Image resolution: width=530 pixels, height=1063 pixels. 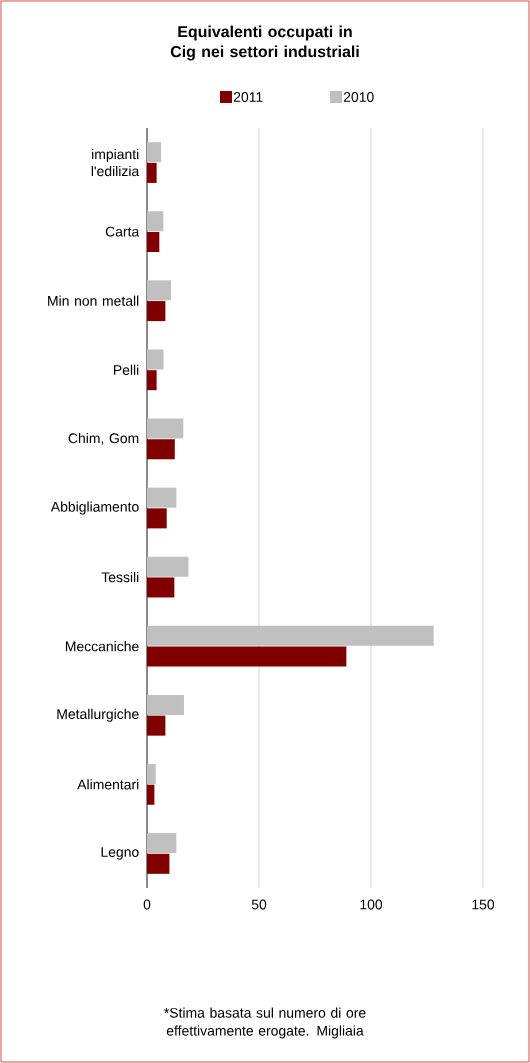 I want to click on y-tick-label: impianti l'edilizia, so click(x=115, y=162).